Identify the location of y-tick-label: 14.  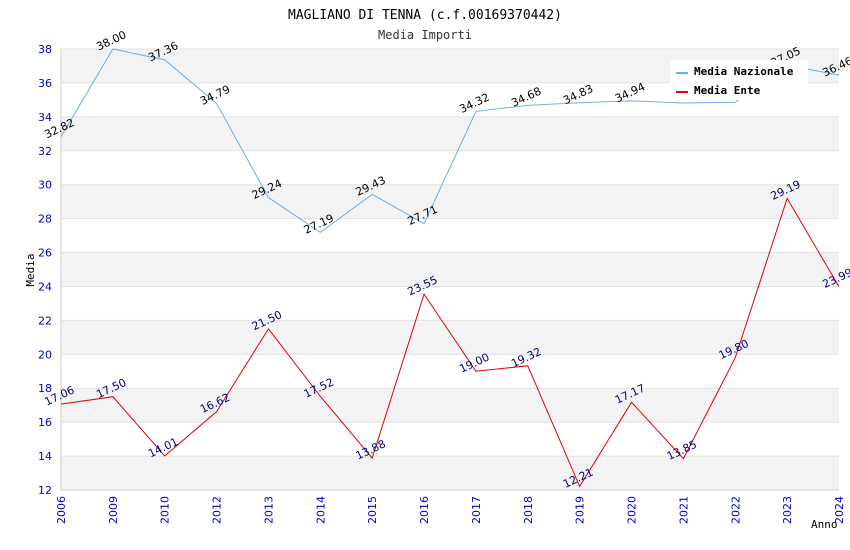
(45, 456).